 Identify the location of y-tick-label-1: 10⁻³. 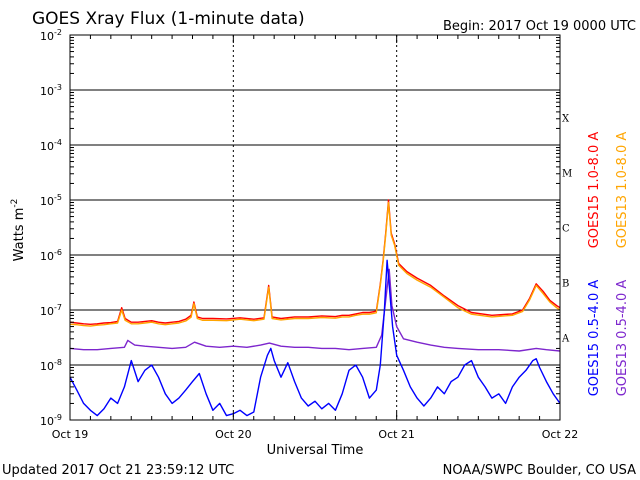
(51, 90).